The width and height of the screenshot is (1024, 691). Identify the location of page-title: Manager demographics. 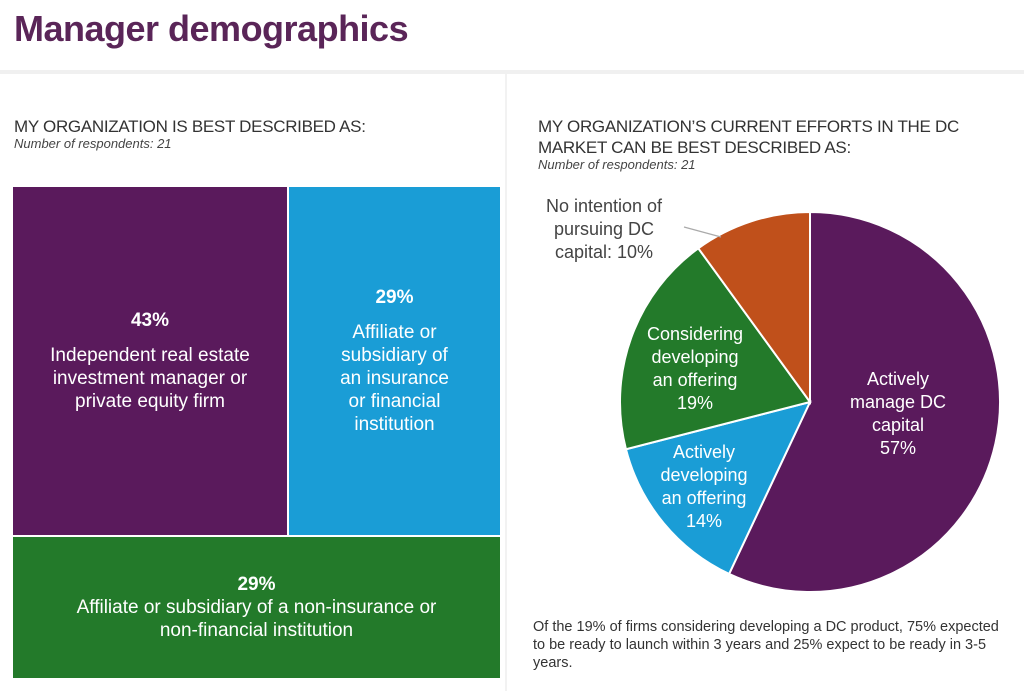
(211, 28).